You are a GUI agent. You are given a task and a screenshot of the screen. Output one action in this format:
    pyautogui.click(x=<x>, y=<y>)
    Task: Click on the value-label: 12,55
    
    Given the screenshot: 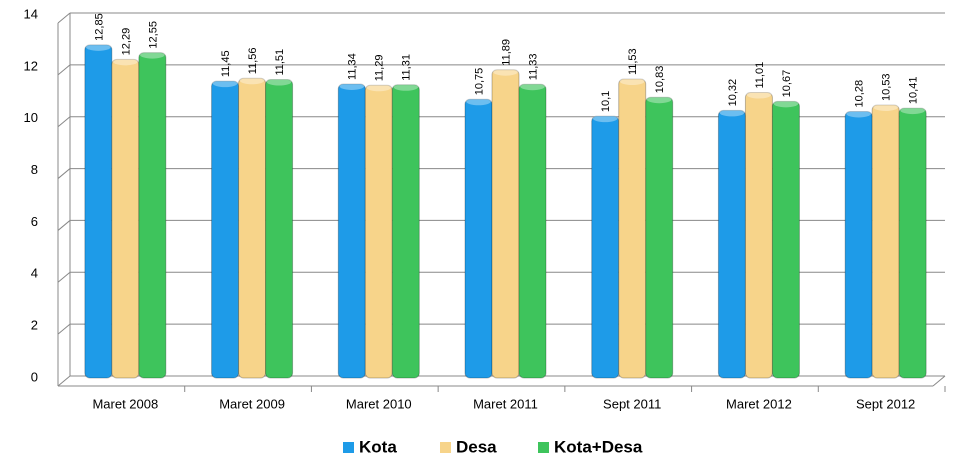 What is the action you would take?
    pyautogui.click(x=153, y=35)
    